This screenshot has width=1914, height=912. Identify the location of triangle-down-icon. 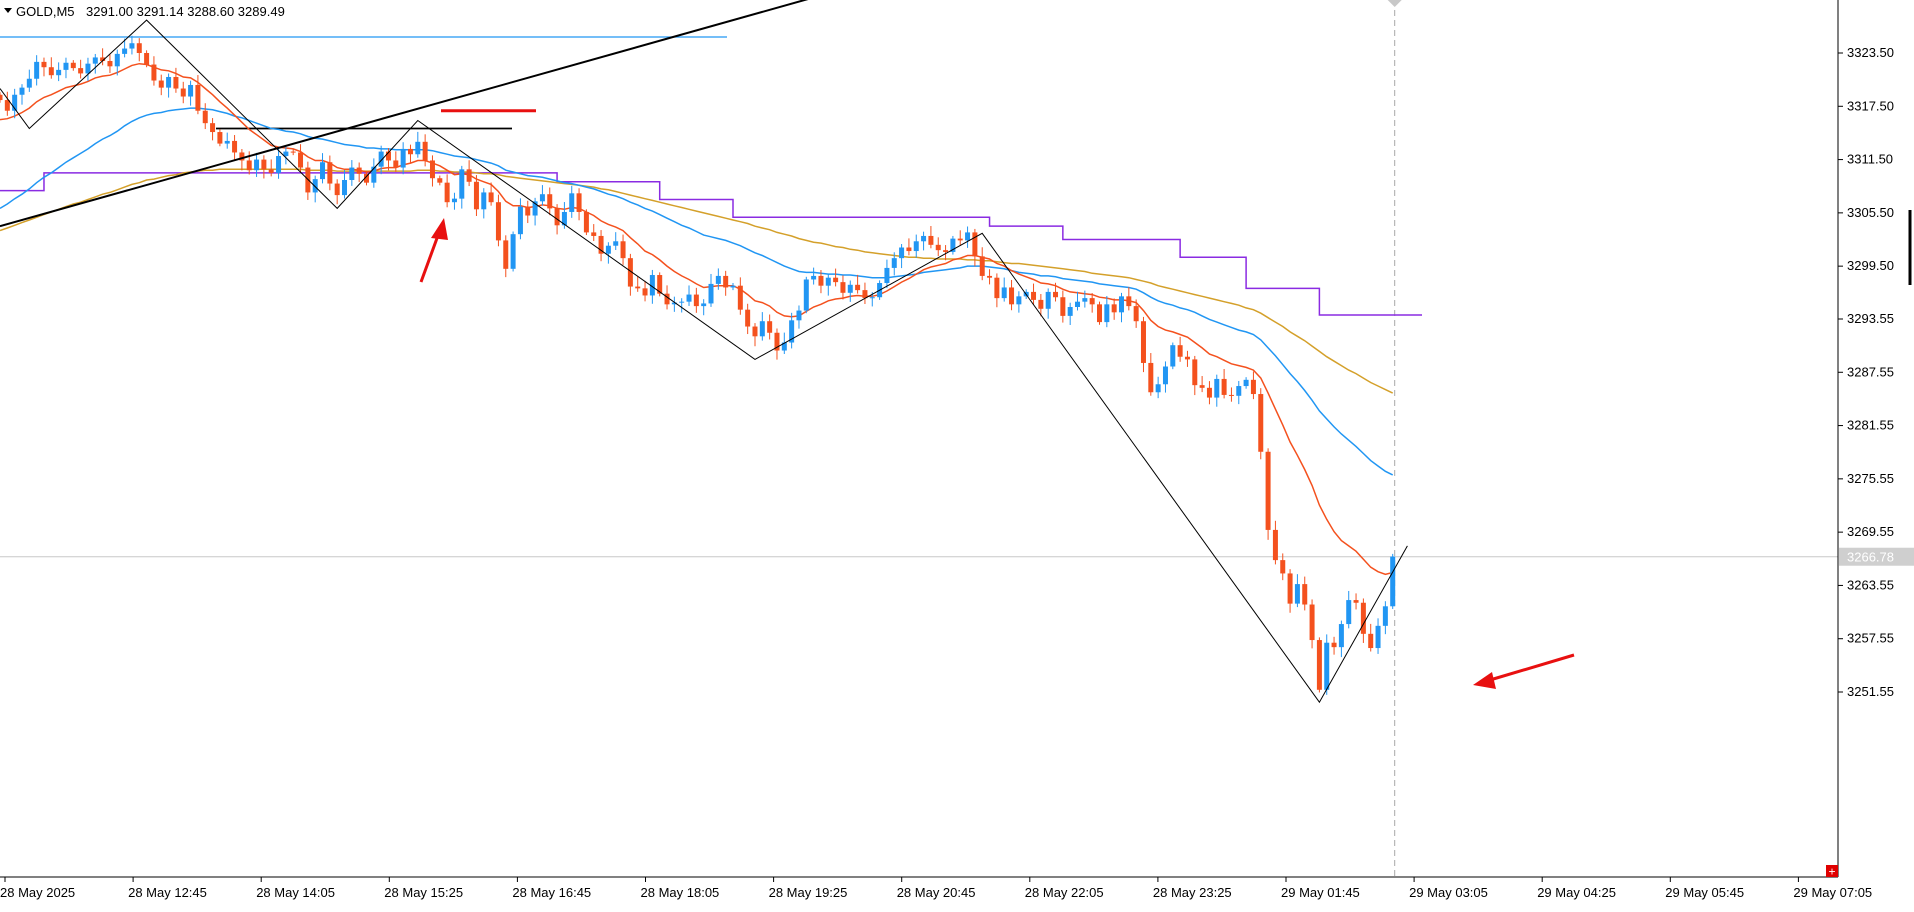
(8, 10).